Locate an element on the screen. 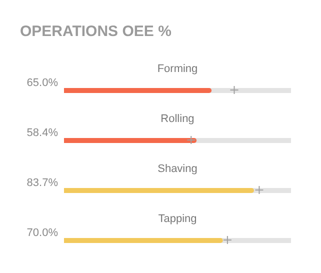  data-label: 83.7% is located at coordinates (42, 183).